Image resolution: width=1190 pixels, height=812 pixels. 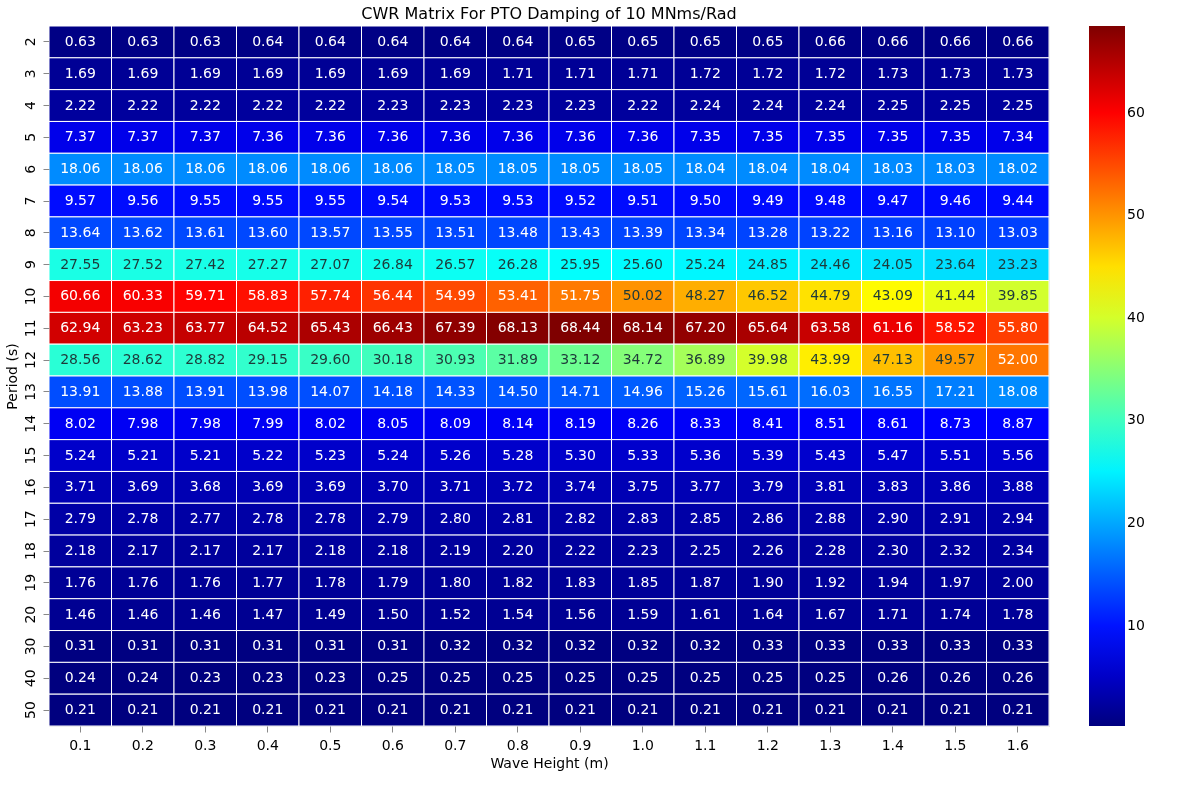 I want to click on data-label: 65.64, so click(x=767, y=327).